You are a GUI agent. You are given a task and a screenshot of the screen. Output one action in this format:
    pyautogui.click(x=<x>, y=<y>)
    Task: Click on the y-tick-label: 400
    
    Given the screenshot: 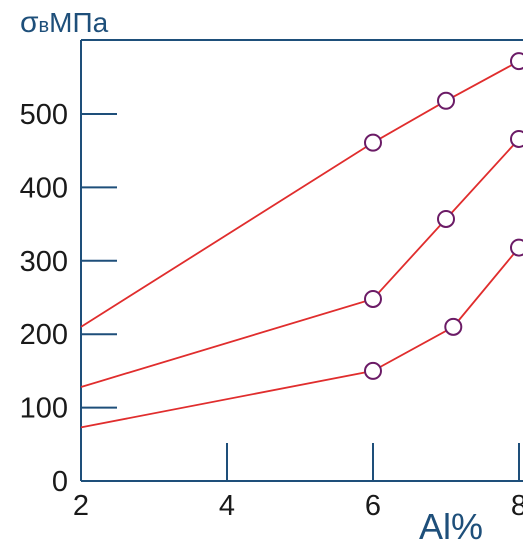 What is the action you would take?
    pyautogui.click(x=44, y=188)
    